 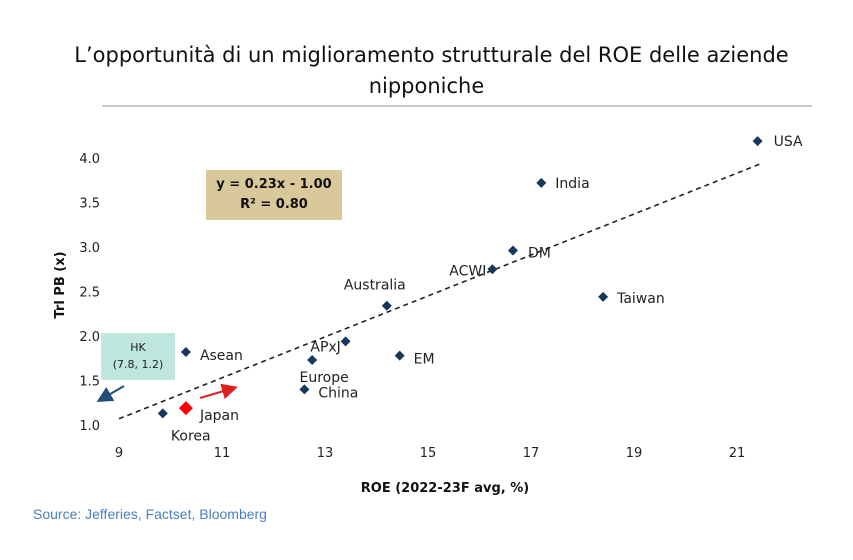 I want to click on data-point-dm, so click(x=512, y=250).